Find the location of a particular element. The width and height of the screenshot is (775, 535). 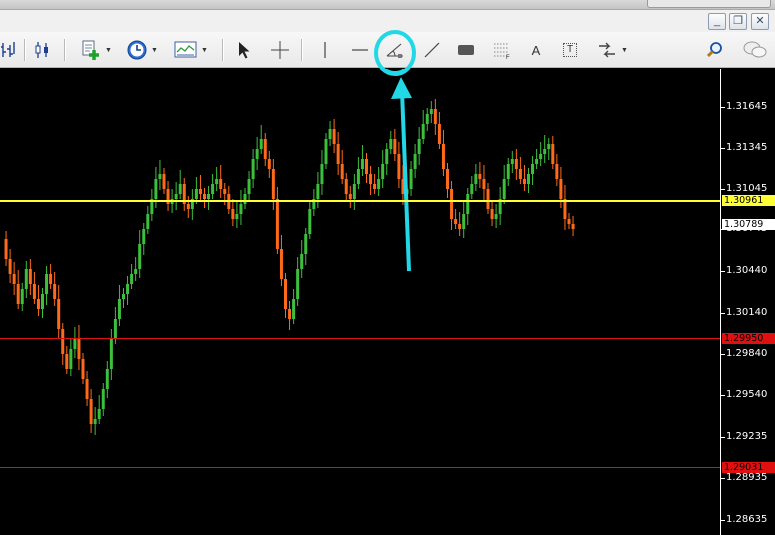

annotation-circle-overlay is located at coordinates (395, 53).